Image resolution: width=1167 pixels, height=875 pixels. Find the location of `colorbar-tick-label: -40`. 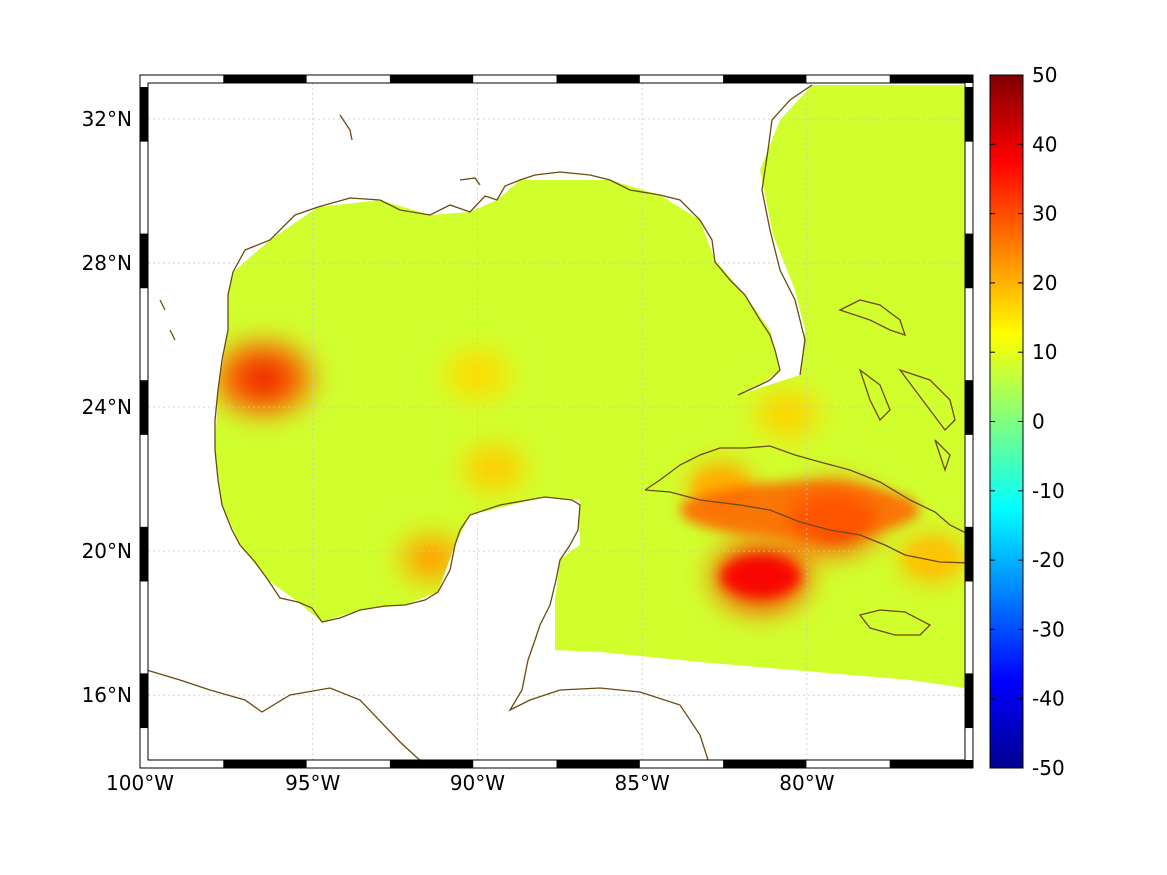

colorbar-tick-label: -40 is located at coordinates (1048, 699).